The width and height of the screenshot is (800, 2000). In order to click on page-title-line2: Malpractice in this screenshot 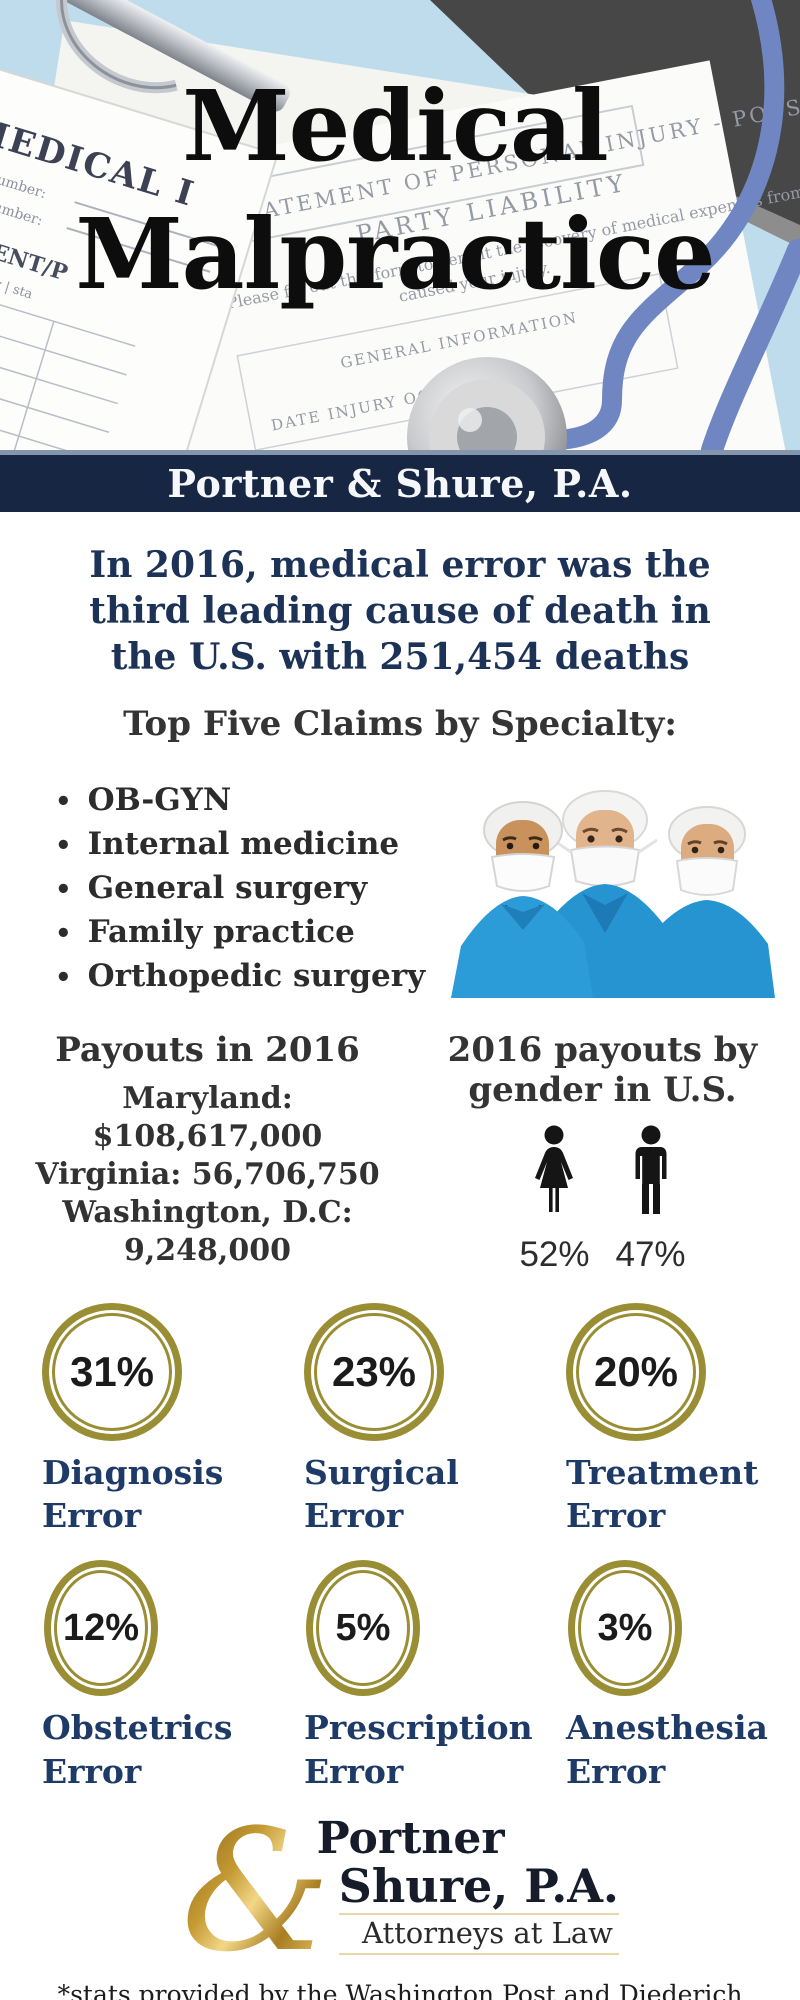, I will do `click(395, 254)`.